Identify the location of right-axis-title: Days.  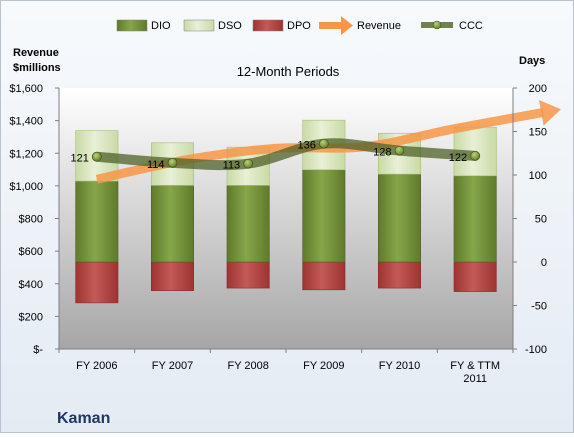
(532, 61).